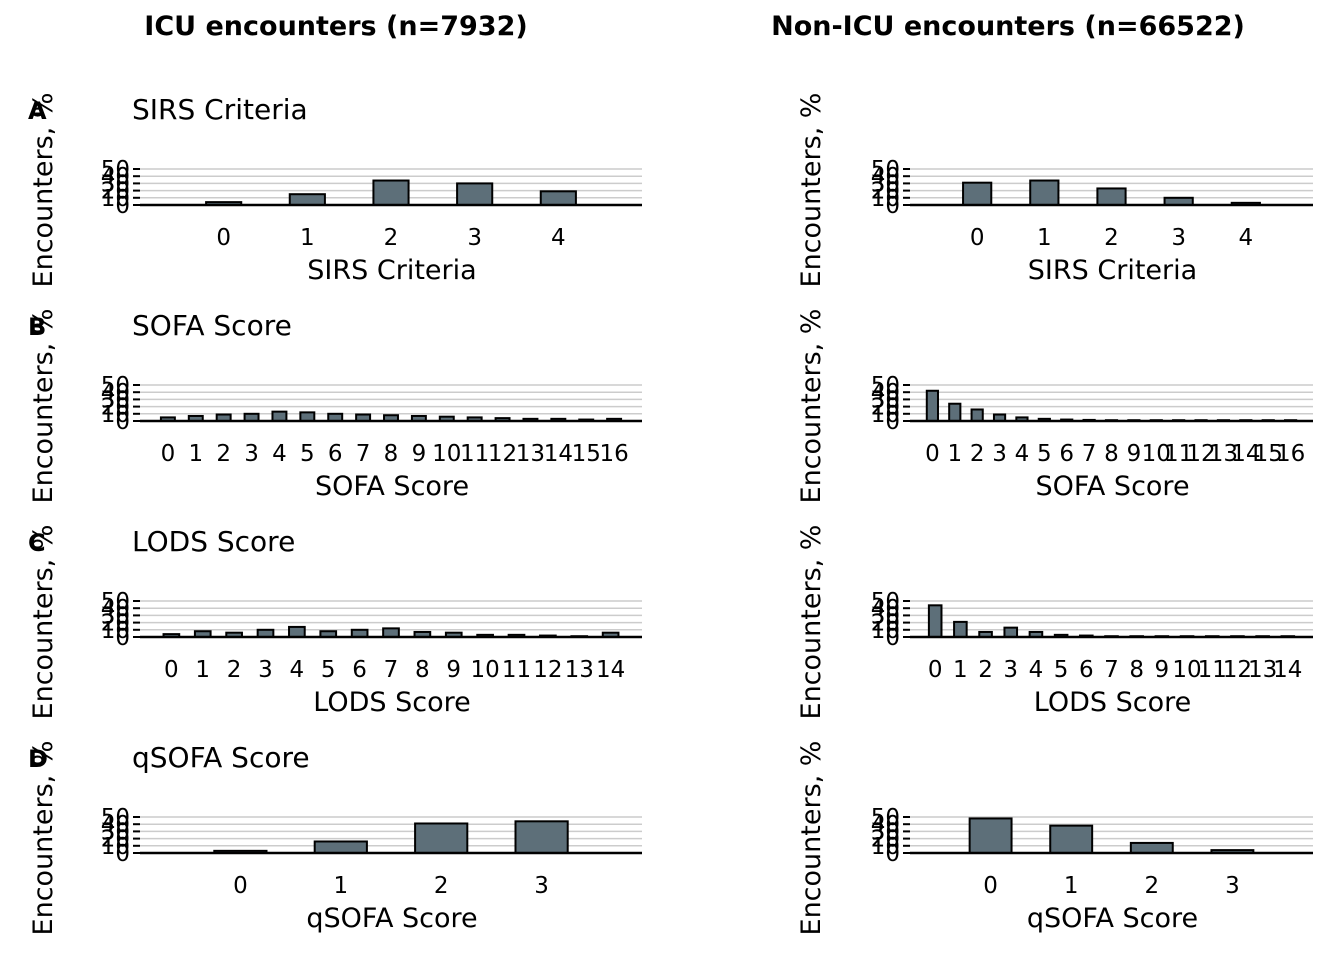 This screenshot has width=1344, height=960. I want to click on column-title-non-icu: Non-ICU encounters (n=66522), so click(1008, 26).